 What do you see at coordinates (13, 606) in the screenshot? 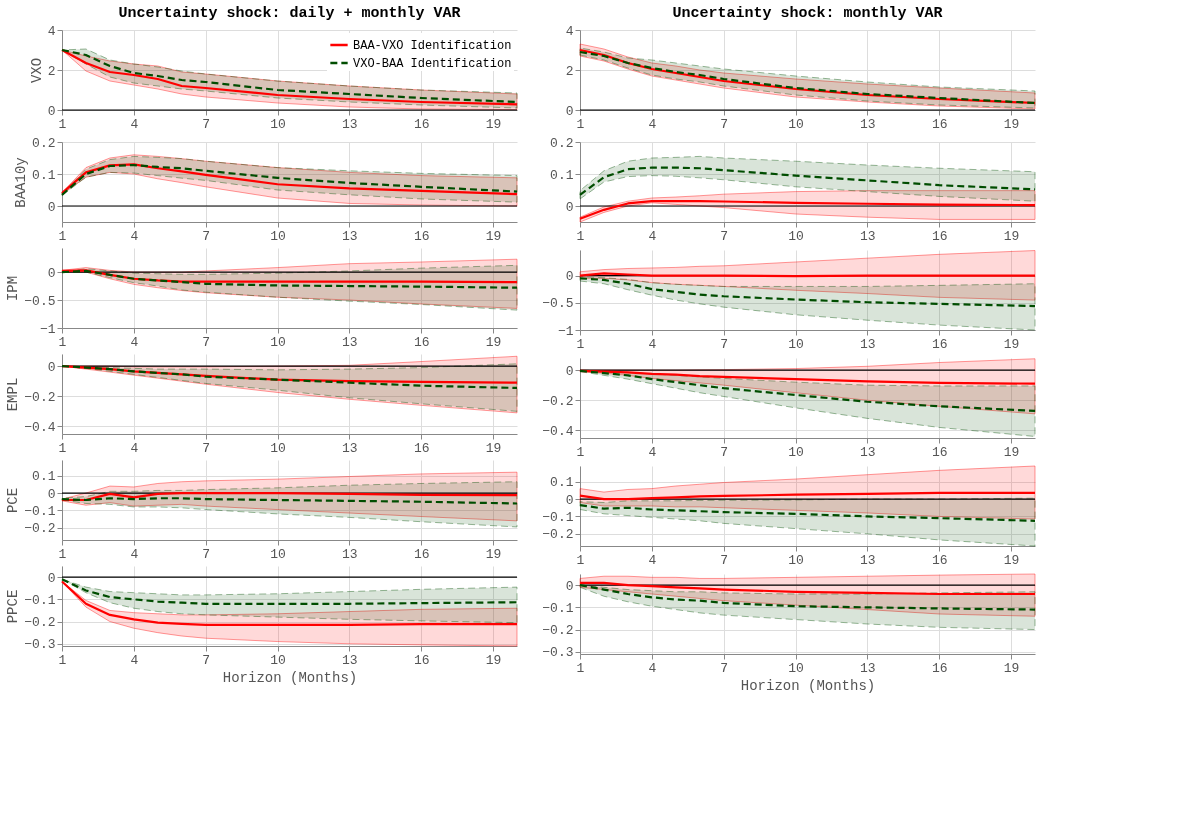
I see `y-axis-title: PPCE` at bounding box center [13, 606].